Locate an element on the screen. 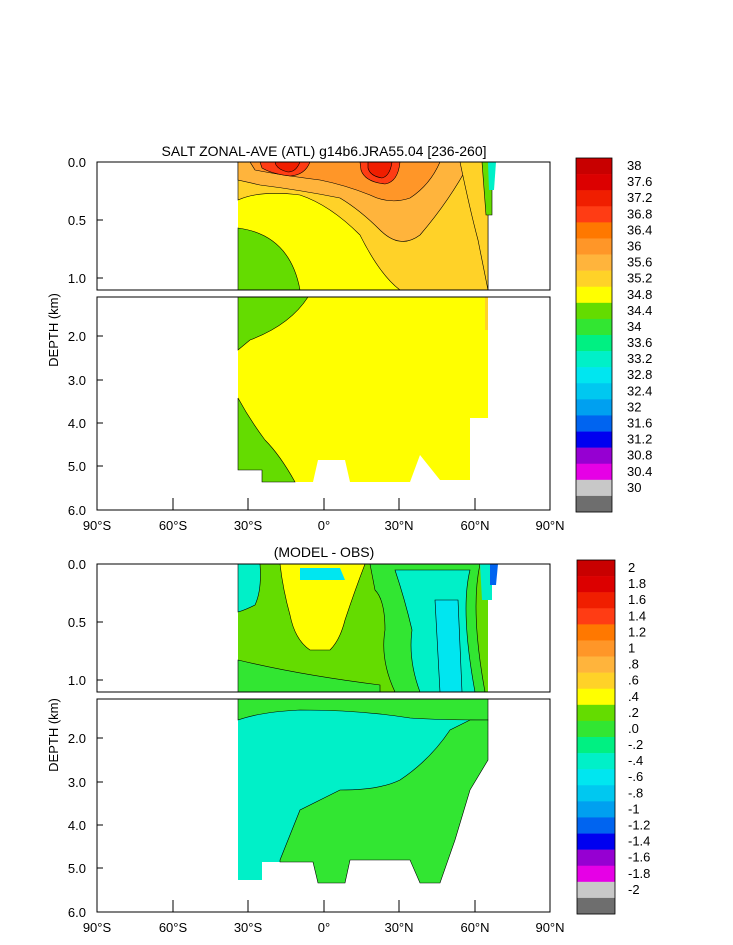 The width and height of the screenshot is (733, 945). bottom-lower-field is located at coordinates (363, 791).